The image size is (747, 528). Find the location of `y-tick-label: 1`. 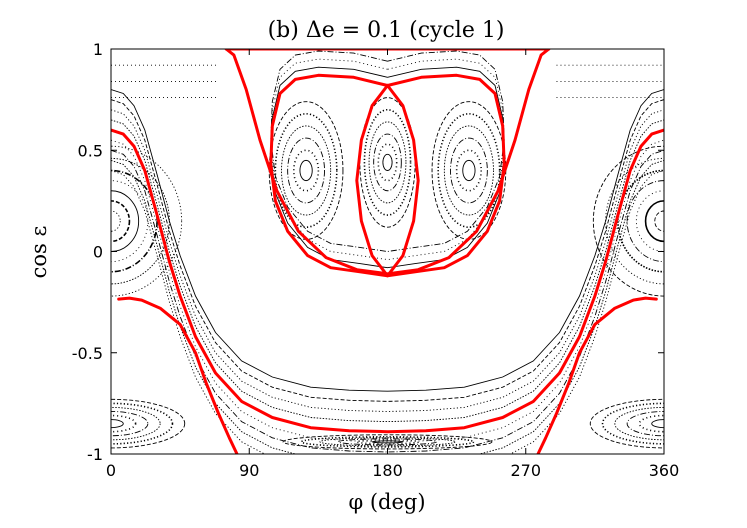

y-tick-label: 1 is located at coordinates (98, 49).